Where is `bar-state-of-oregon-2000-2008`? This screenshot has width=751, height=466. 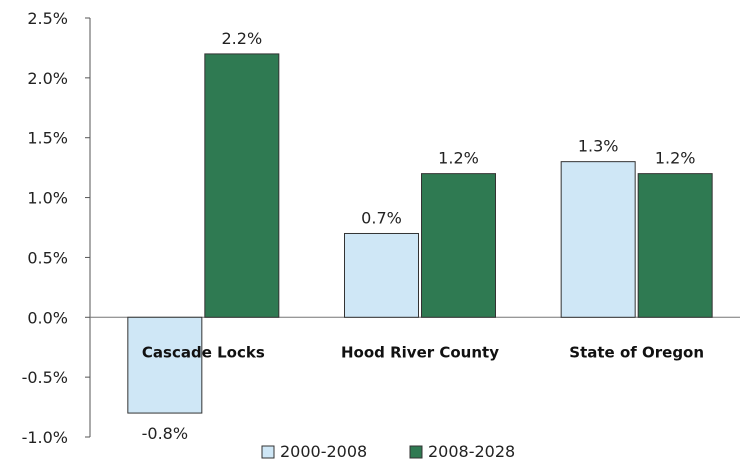 bar-state-of-oregon-2000-2008 is located at coordinates (598, 239).